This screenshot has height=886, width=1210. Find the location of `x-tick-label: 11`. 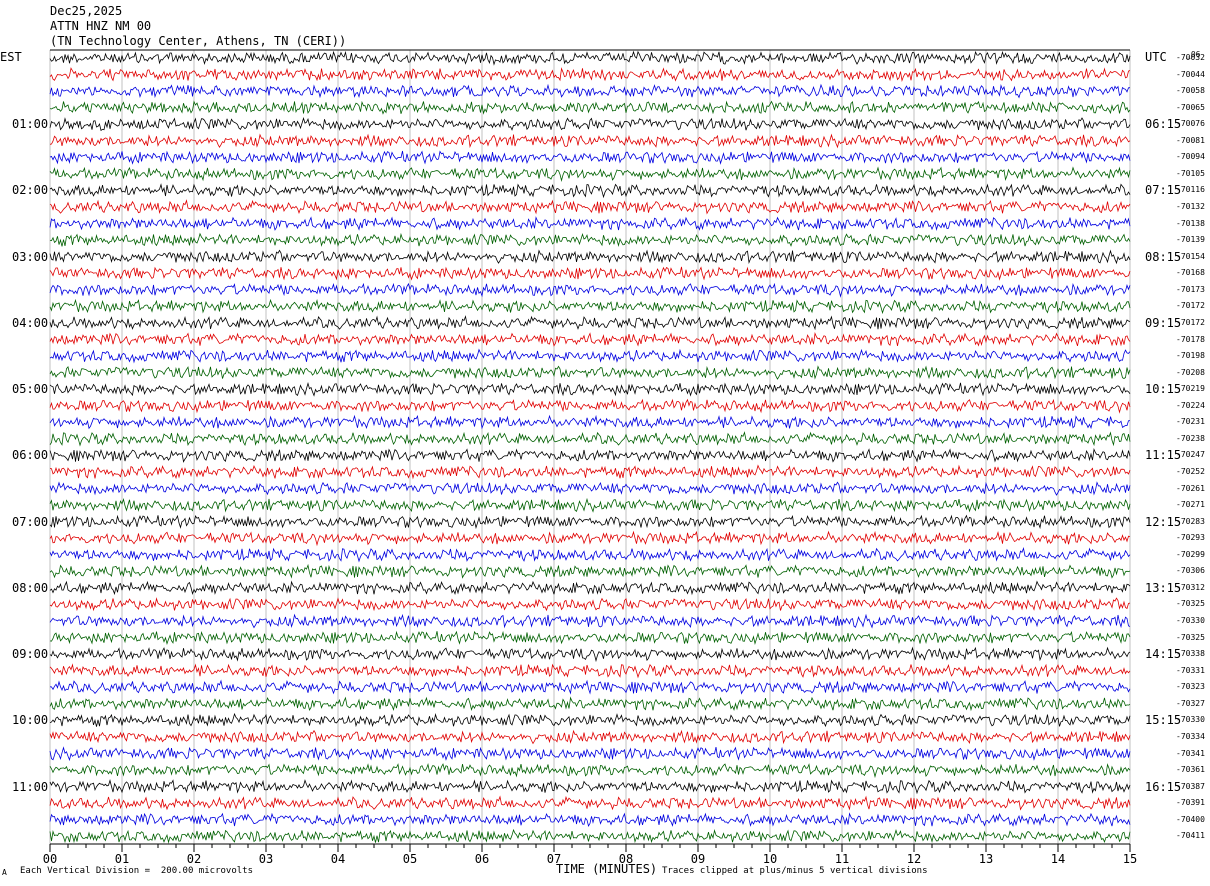

x-tick-label: 11 is located at coordinates (842, 859).